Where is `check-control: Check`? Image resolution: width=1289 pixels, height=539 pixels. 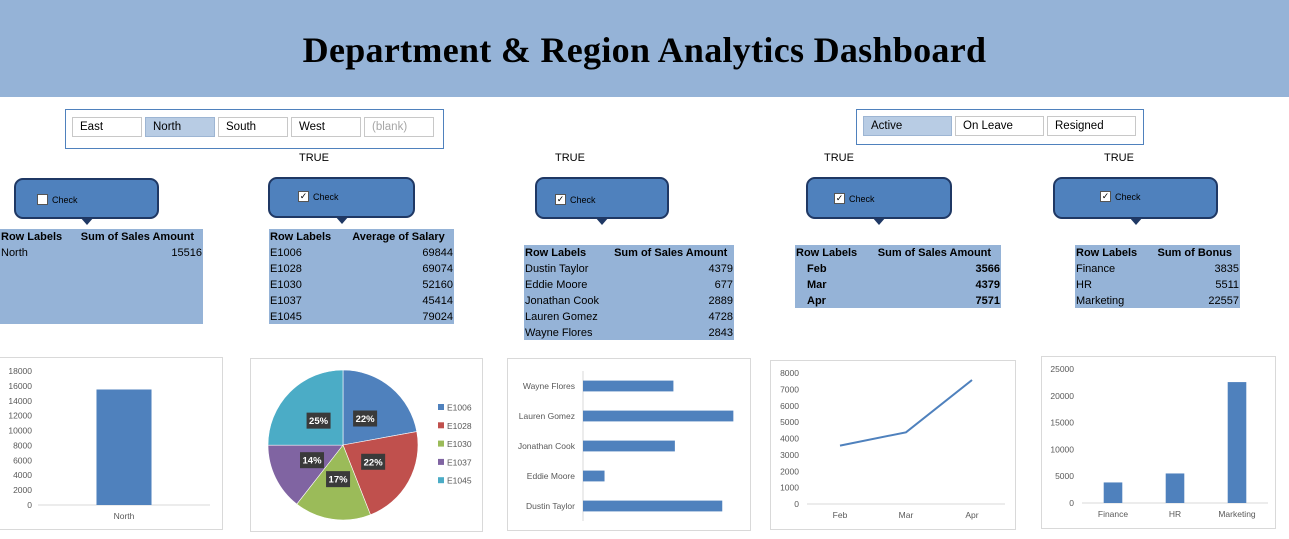 check-control: Check is located at coordinates (57, 199).